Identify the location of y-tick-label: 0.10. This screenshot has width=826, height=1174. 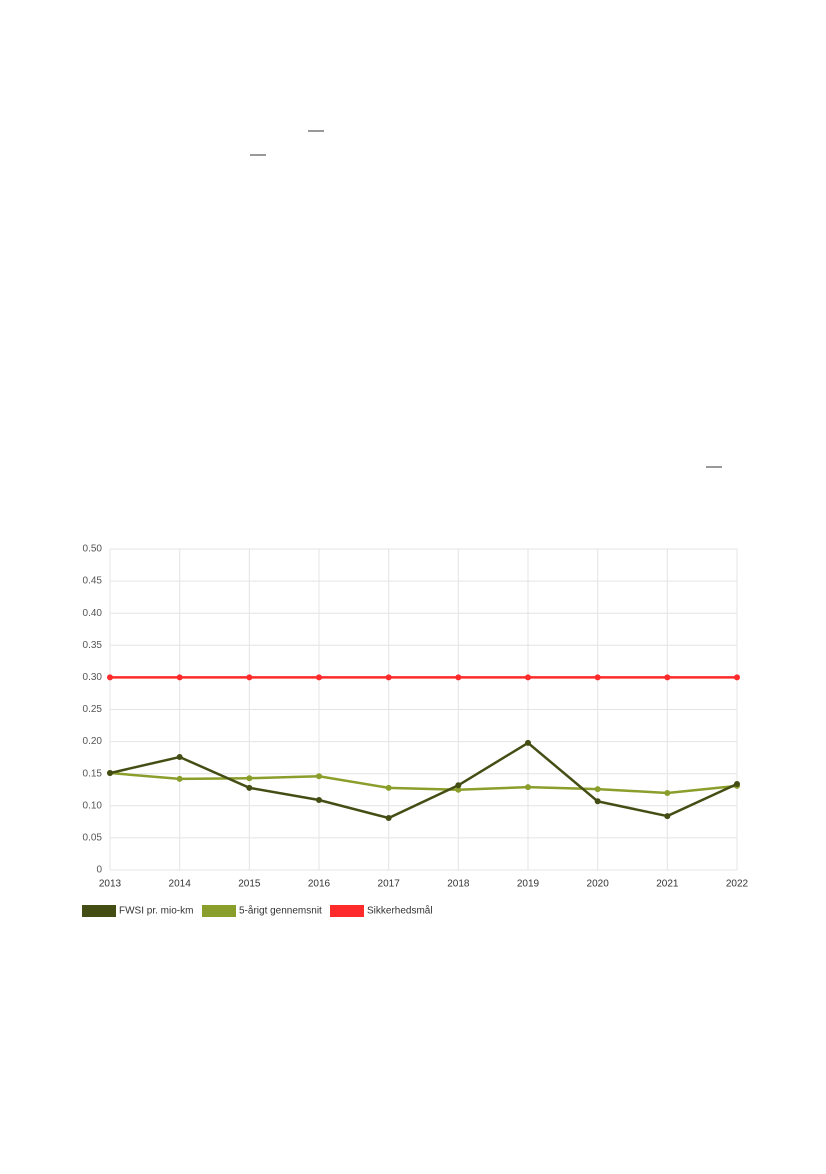
(93, 805).